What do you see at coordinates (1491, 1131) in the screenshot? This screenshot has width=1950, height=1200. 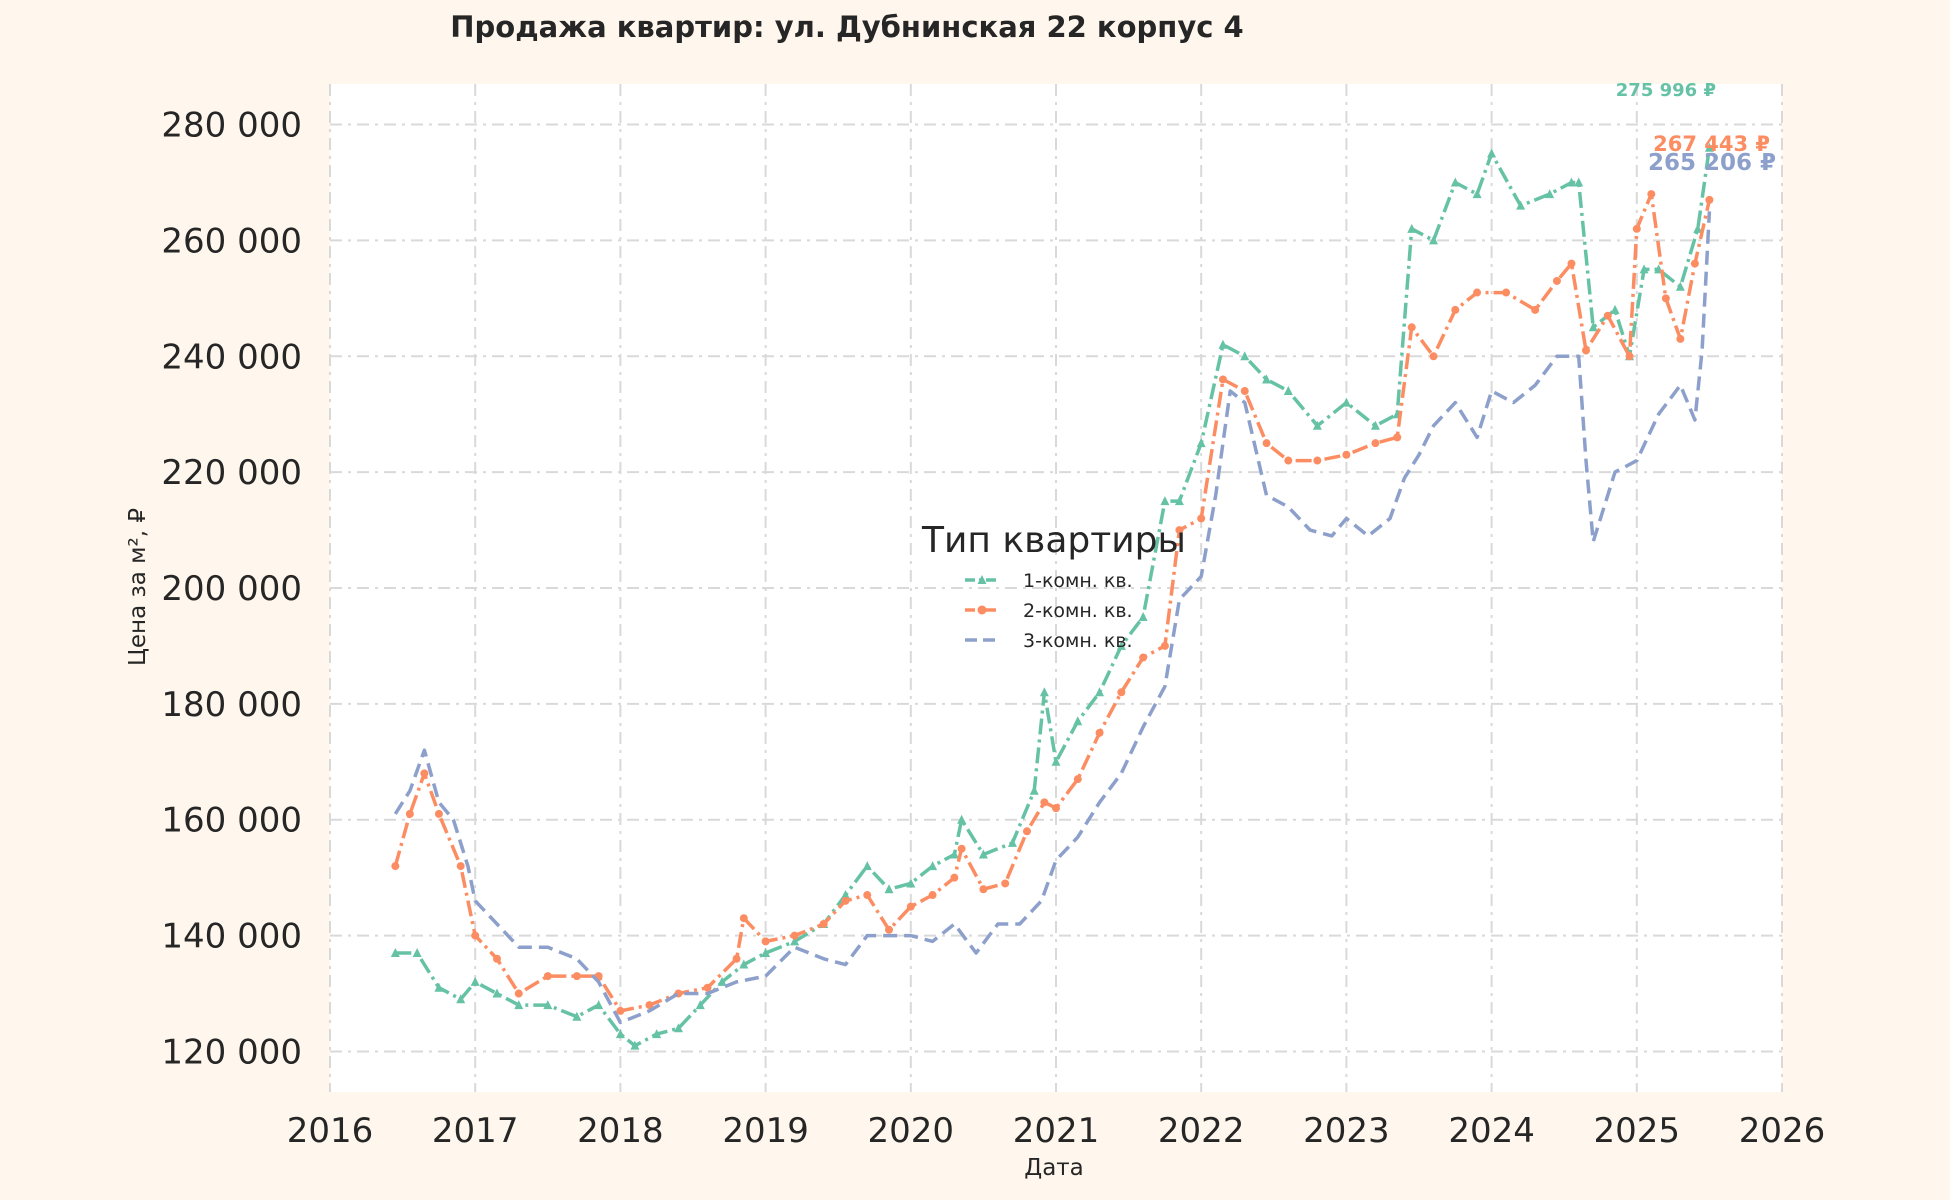 I see `x-tick-label: 2024` at bounding box center [1491, 1131].